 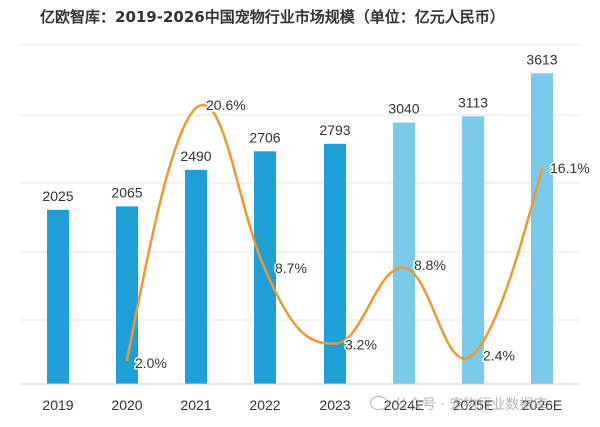 I want to click on bar-value-label-2022: 2706, so click(x=264, y=137).